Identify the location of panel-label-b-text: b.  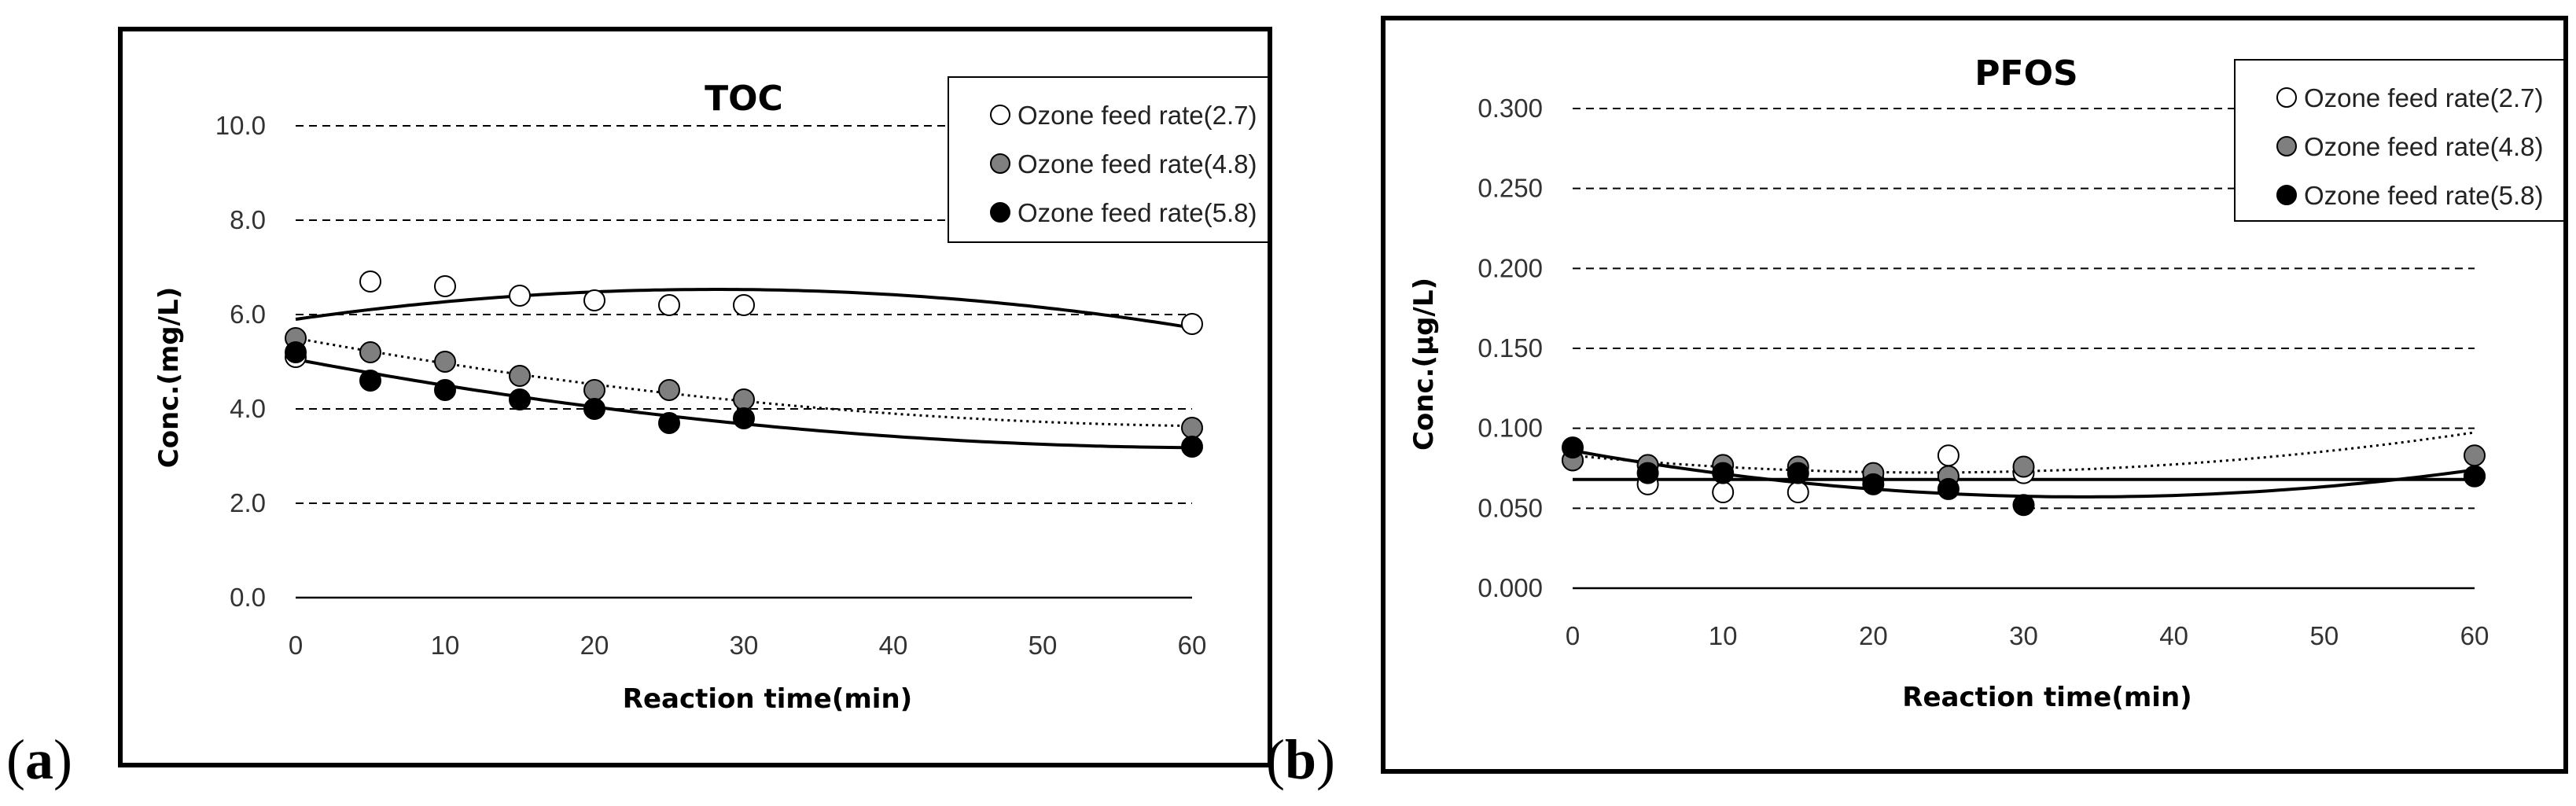
(1301, 759).